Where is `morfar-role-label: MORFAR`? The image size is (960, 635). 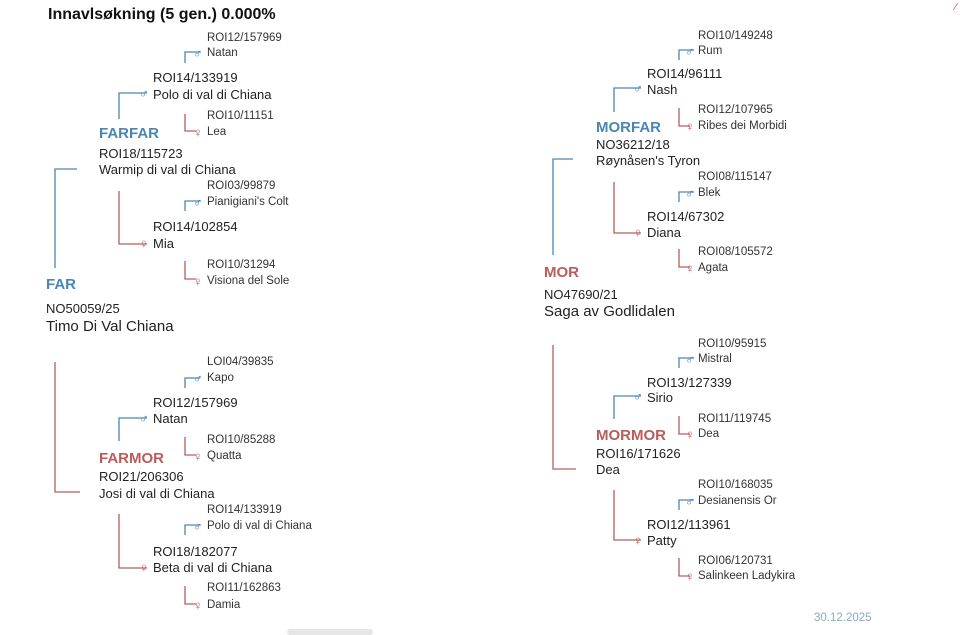
morfar-role-label: MORFAR is located at coordinates (628, 127).